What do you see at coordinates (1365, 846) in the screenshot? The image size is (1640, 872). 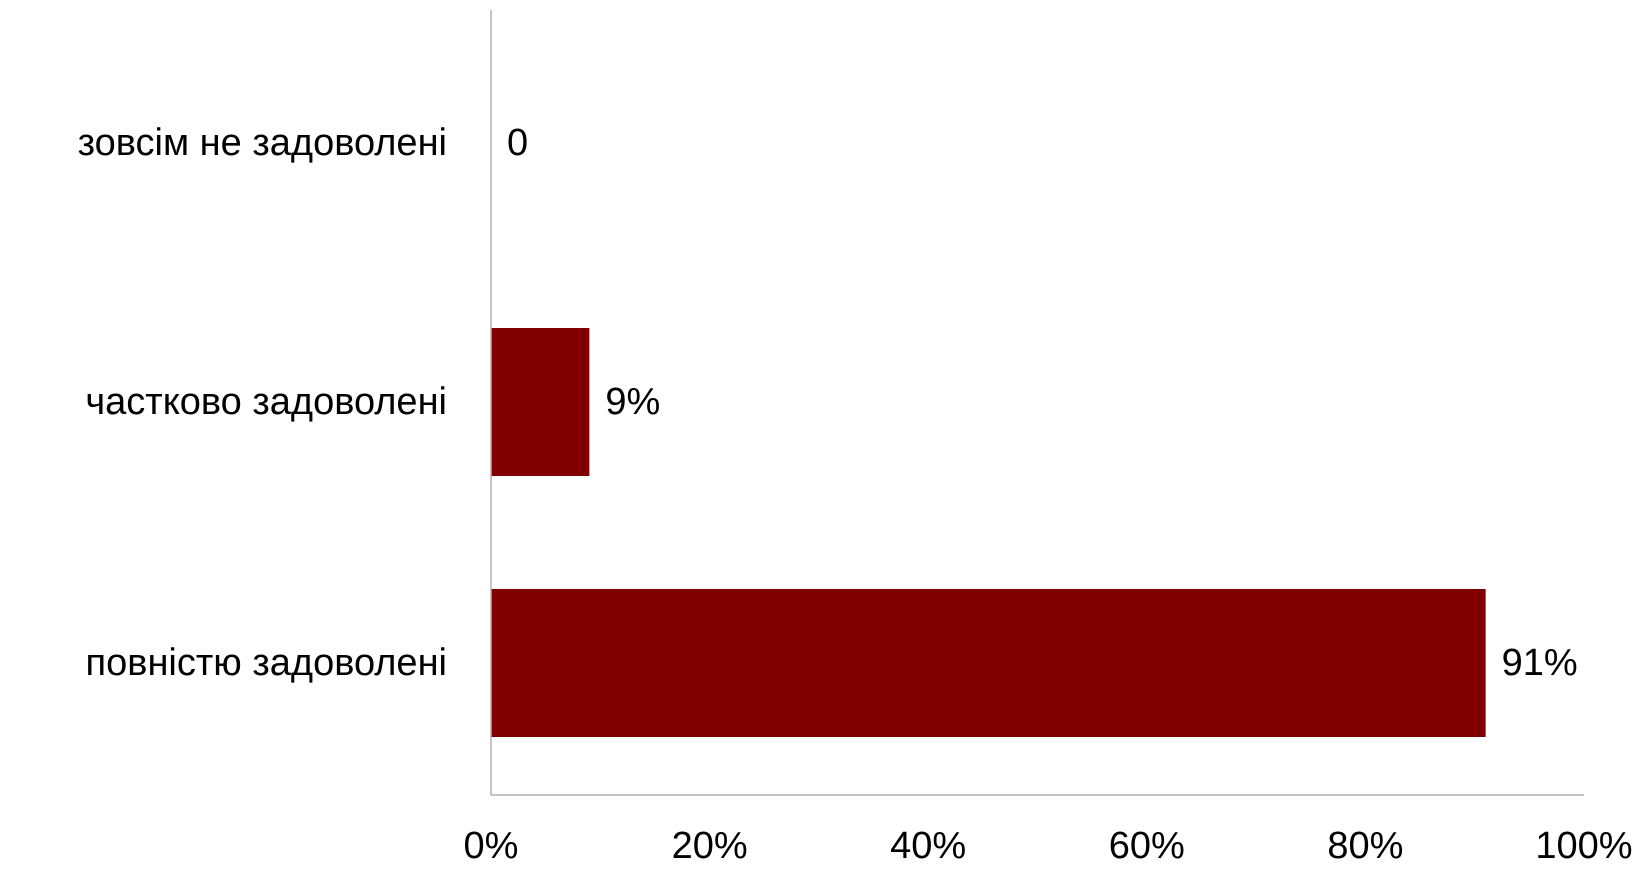 I see `x-tick-label: 80%` at bounding box center [1365, 846].